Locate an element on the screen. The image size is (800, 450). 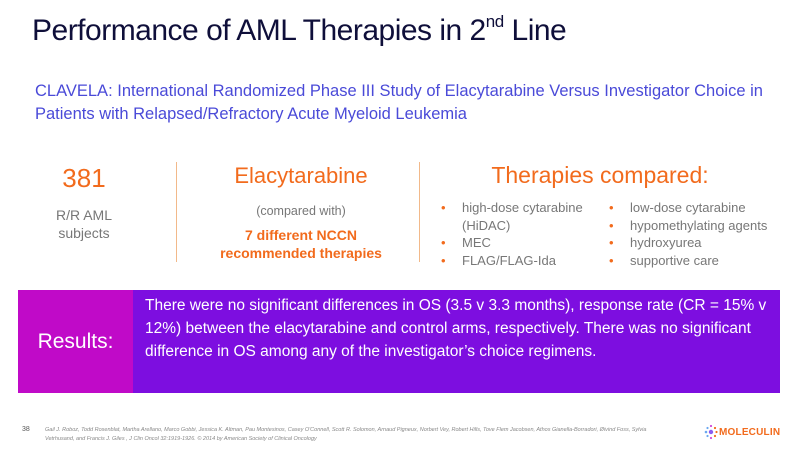
subjects-label-line1: R/R AML is located at coordinates (83, 215).